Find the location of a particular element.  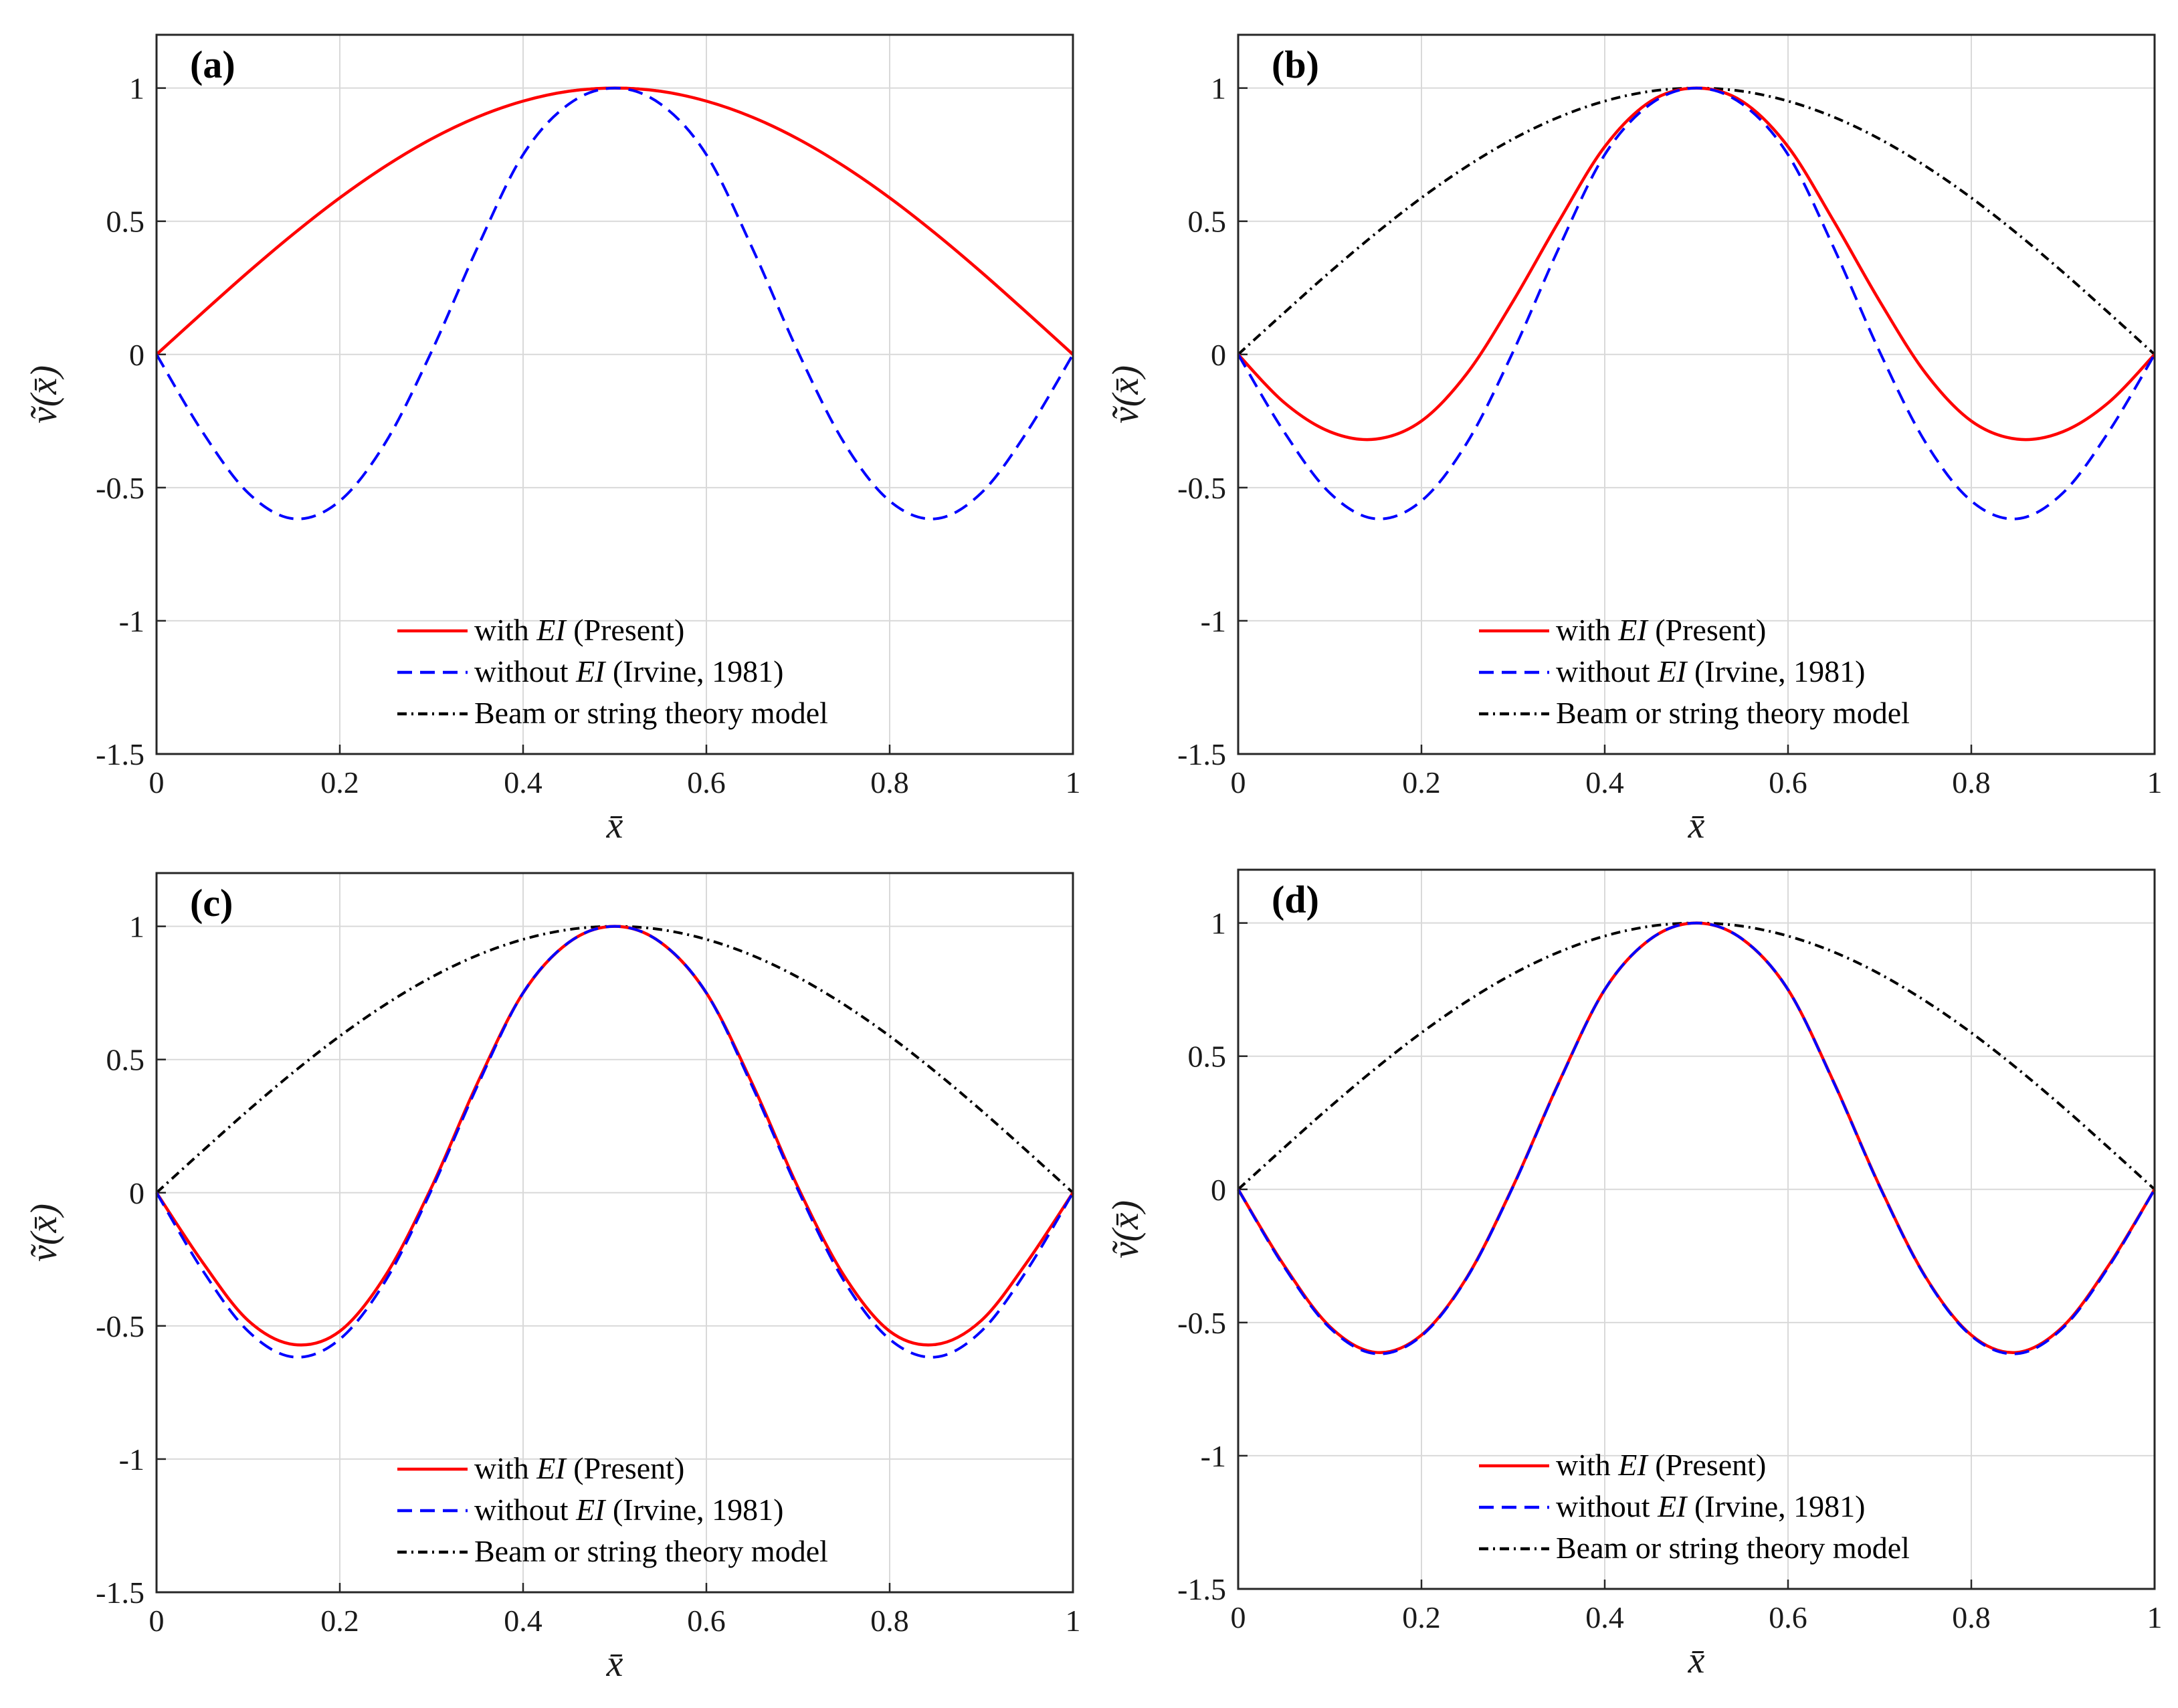

panel-label: (c) is located at coordinates (212, 903).